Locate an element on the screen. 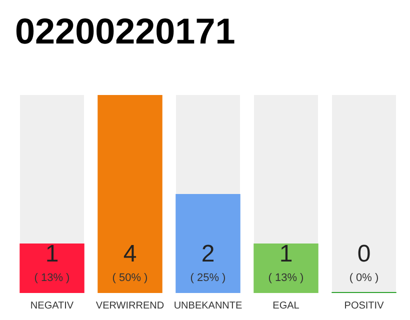 This screenshot has height=320, width=410. chart-title: 02200220171 is located at coordinates (125, 31).